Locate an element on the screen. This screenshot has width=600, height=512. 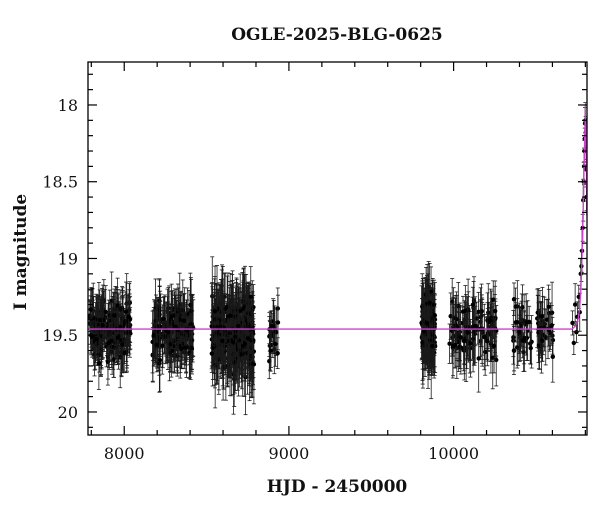
y-tick-label: 18.5 is located at coordinates (60, 182).